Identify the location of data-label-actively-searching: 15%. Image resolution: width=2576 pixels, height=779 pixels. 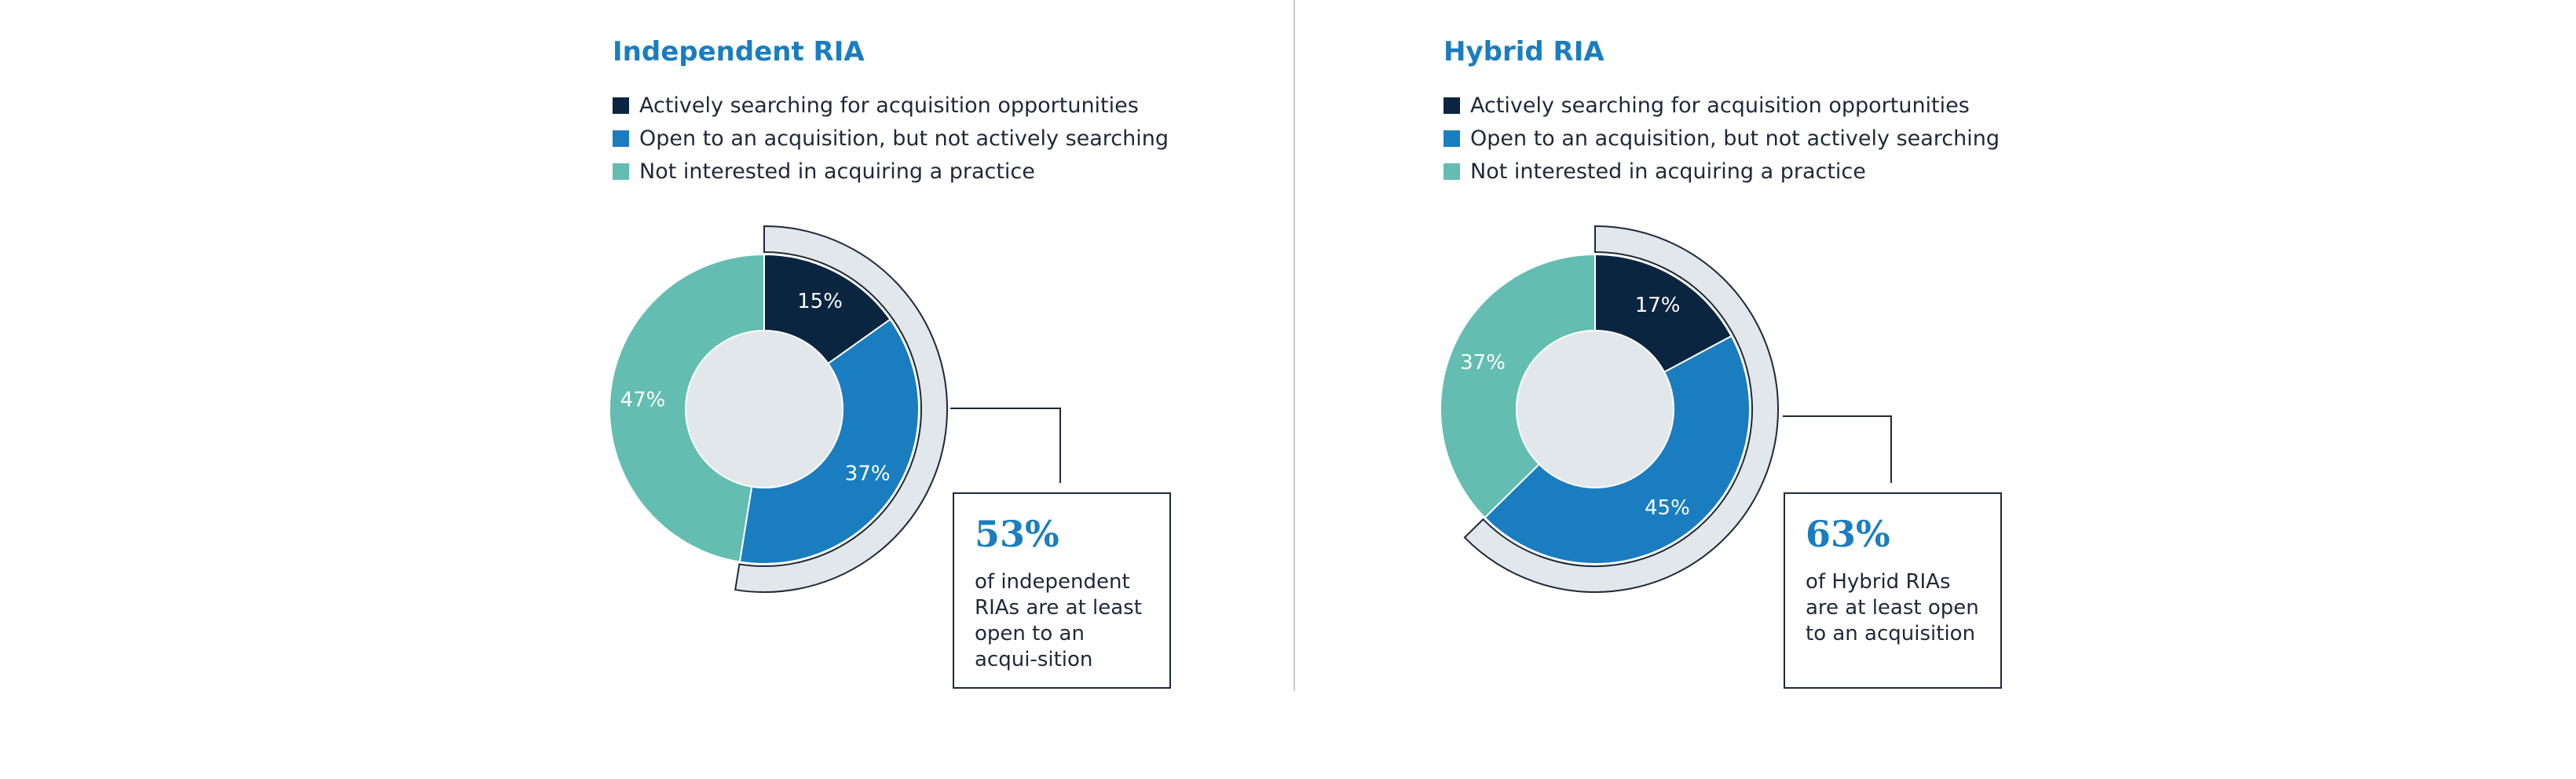
(820, 301).